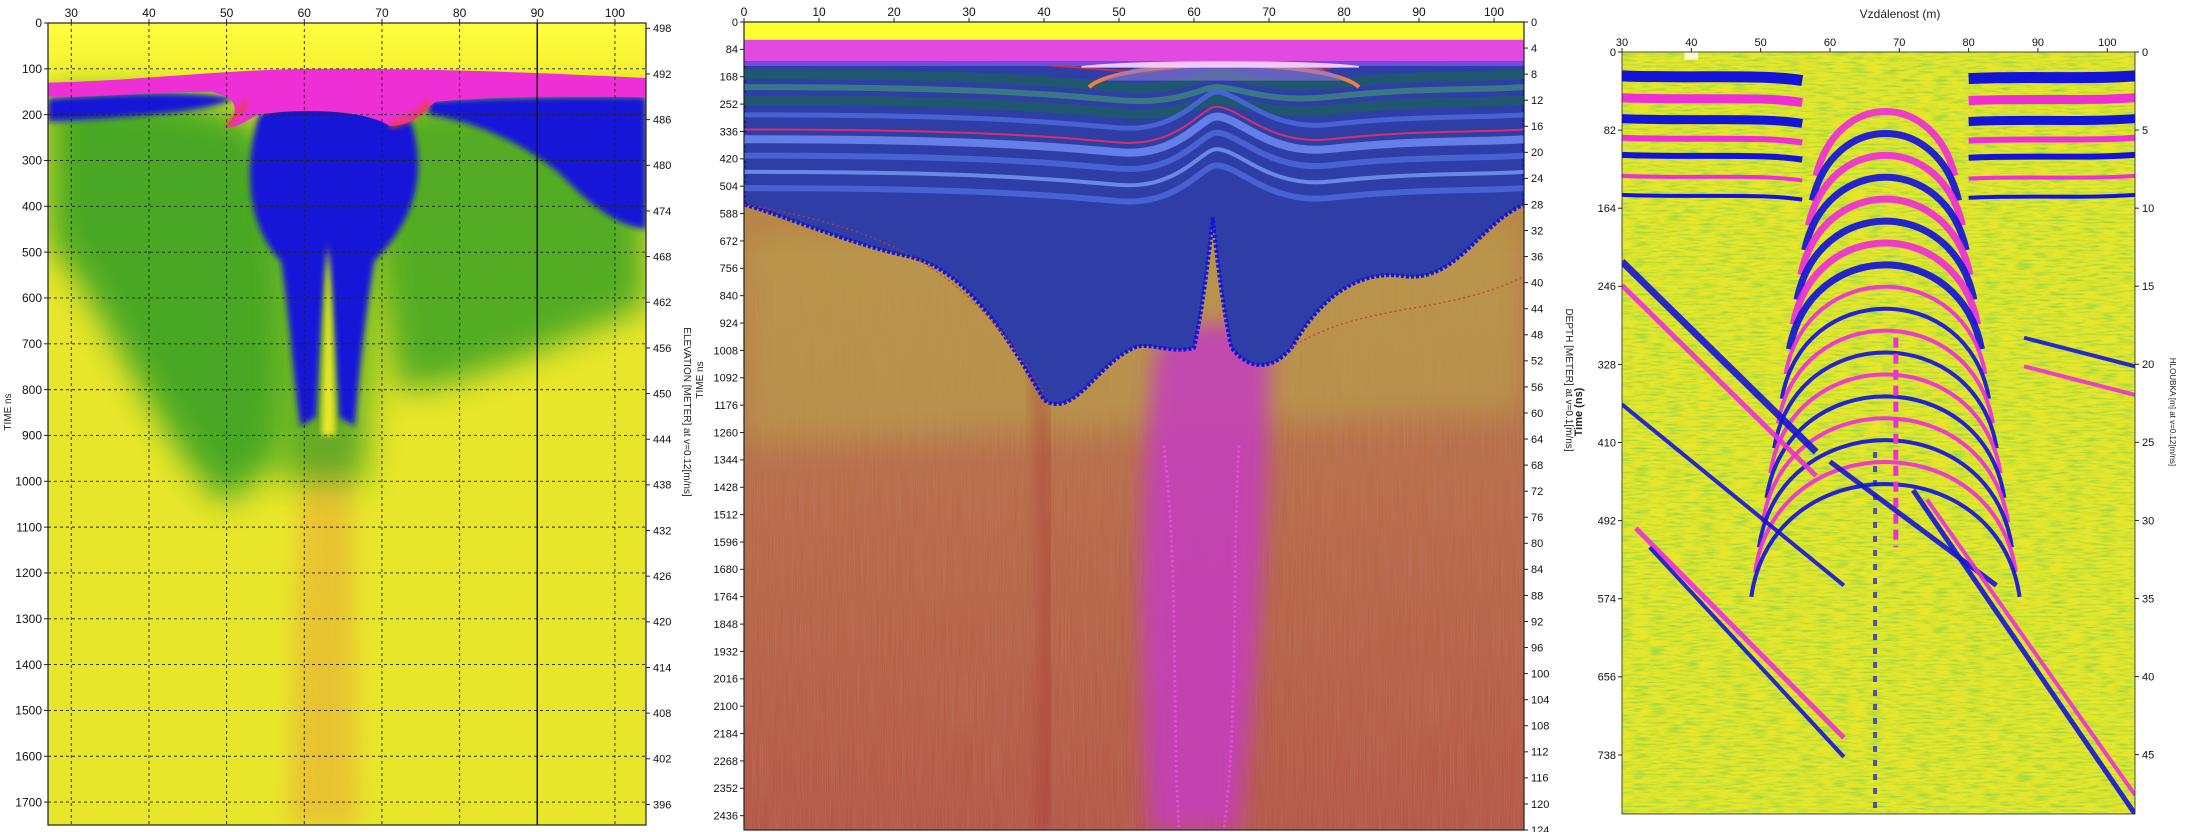 This screenshot has height=832, width=2190. Describe the element at coordinates (1607, 443) in the screenshot. I see `p3-y-tick-label: 410` at that location.